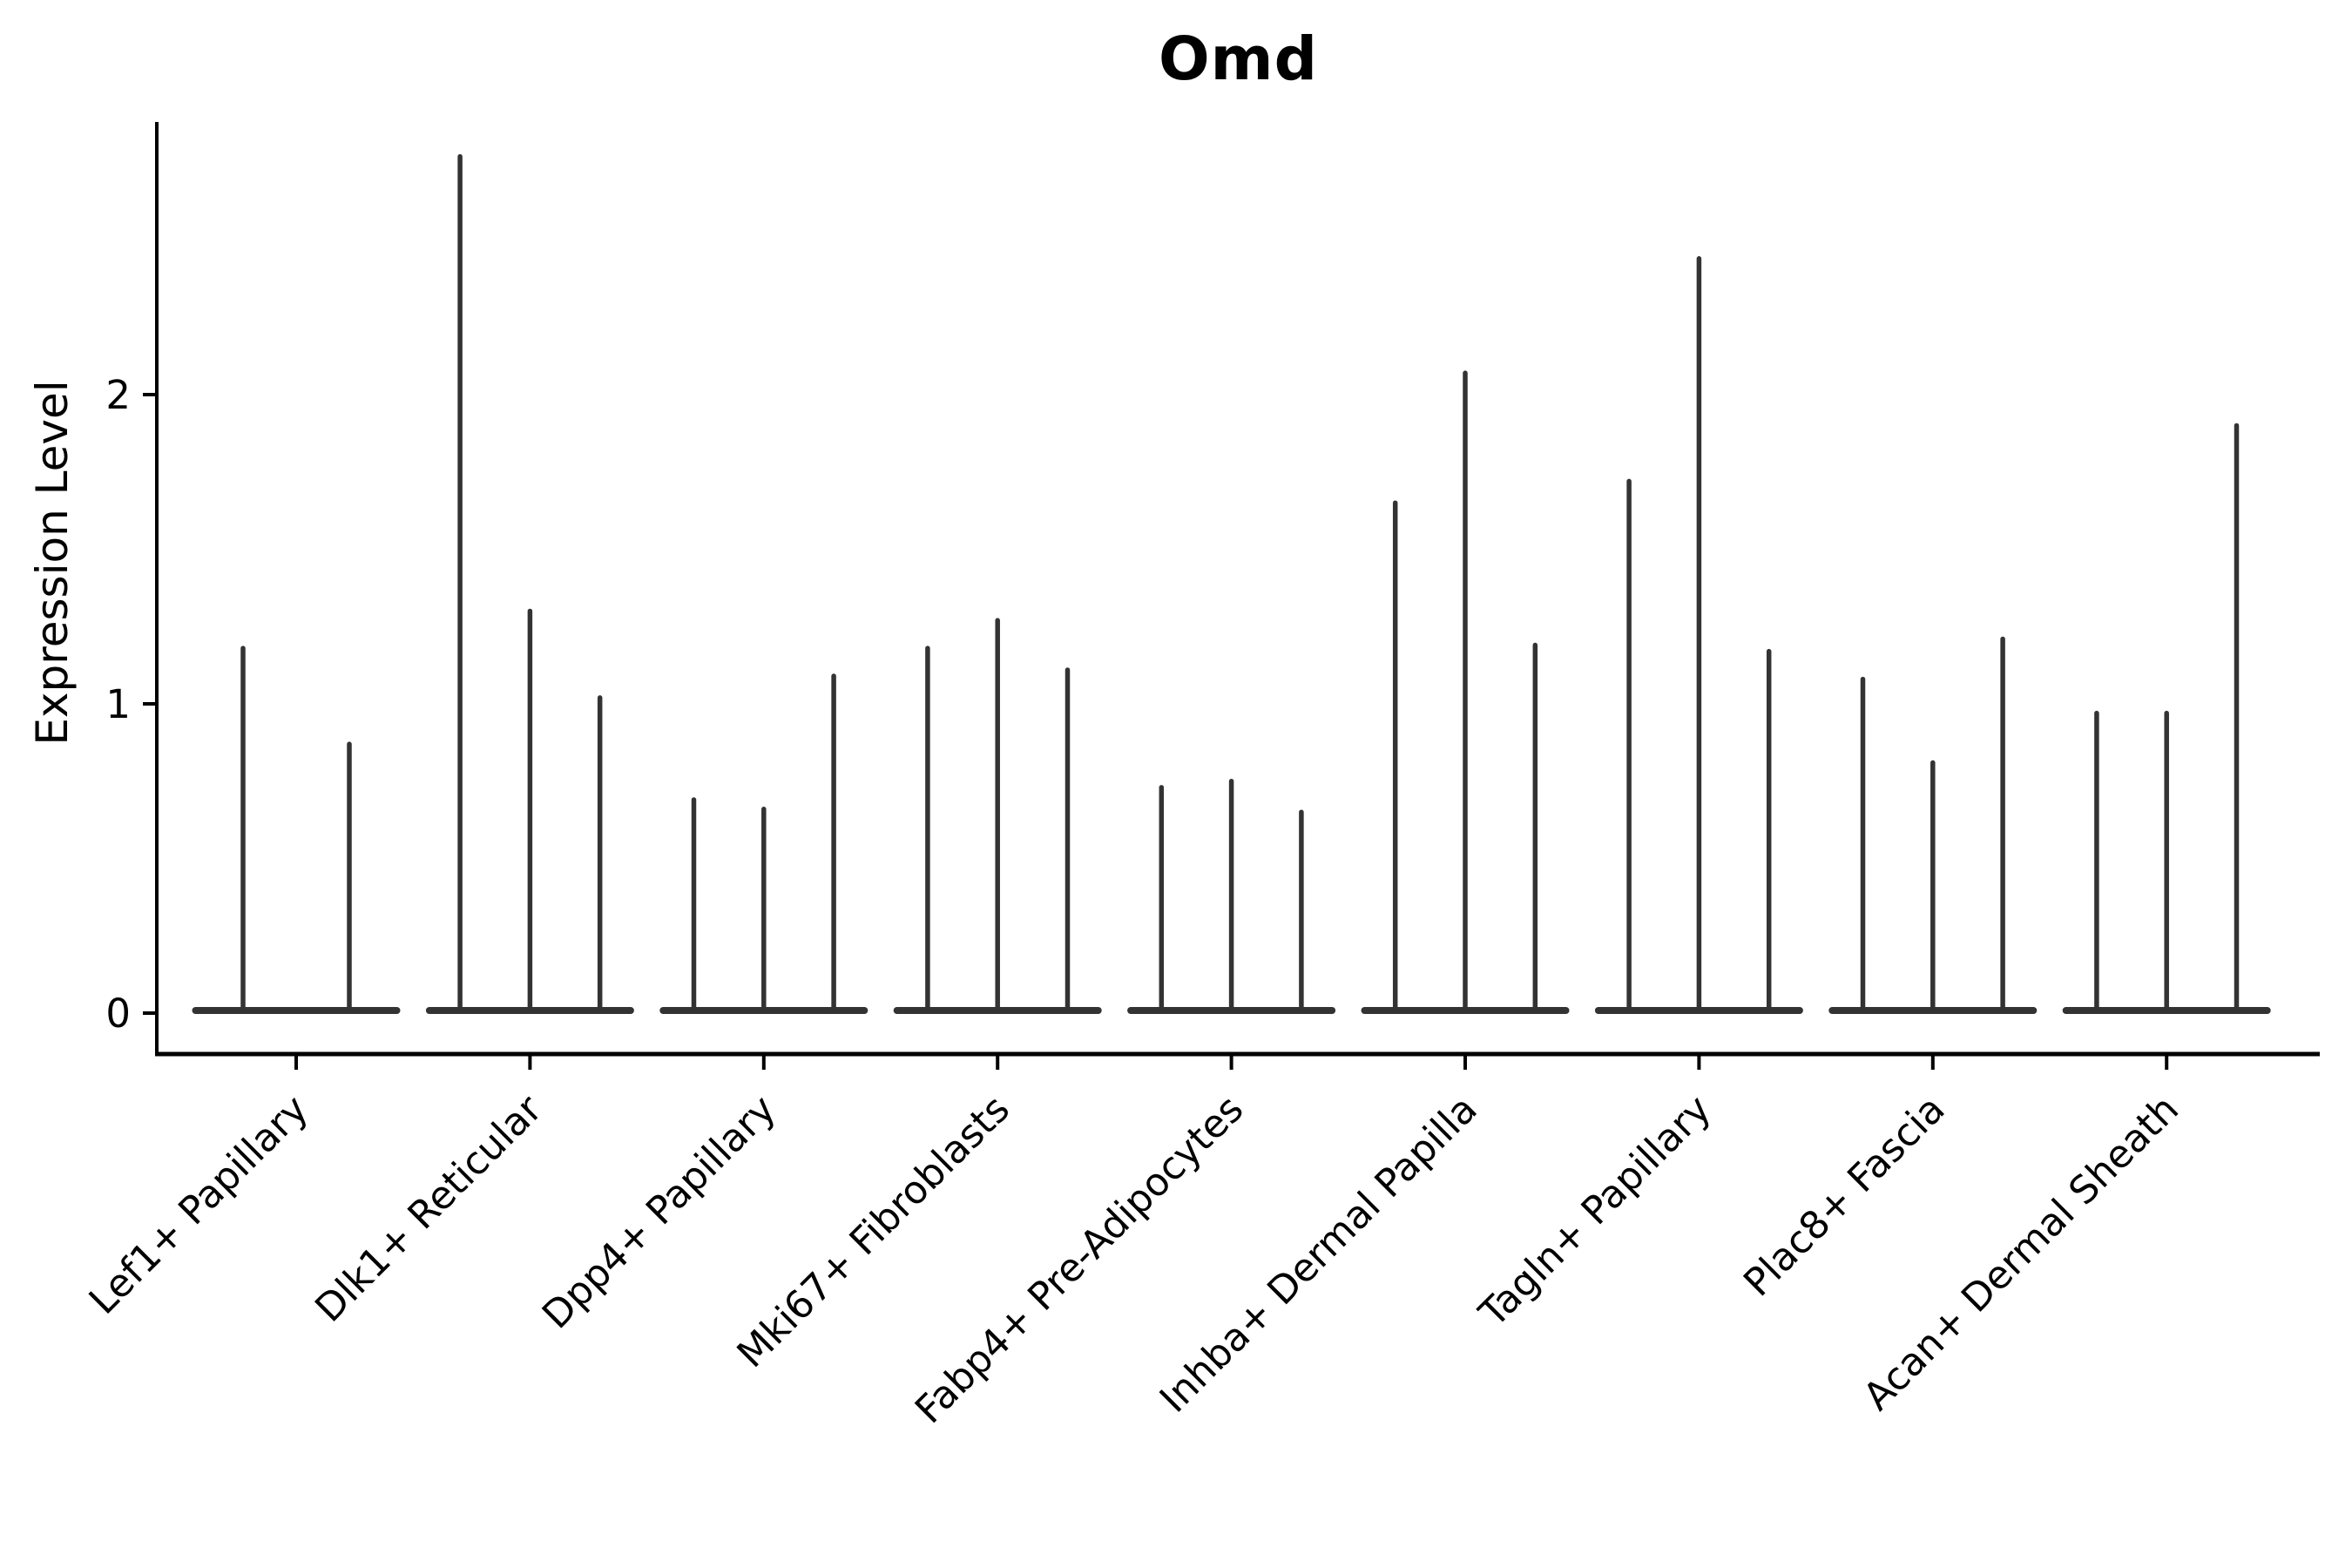  Describe the element at coordinates (118, 704) in the screenshot. I see `y-tick-label: 1` at that location.